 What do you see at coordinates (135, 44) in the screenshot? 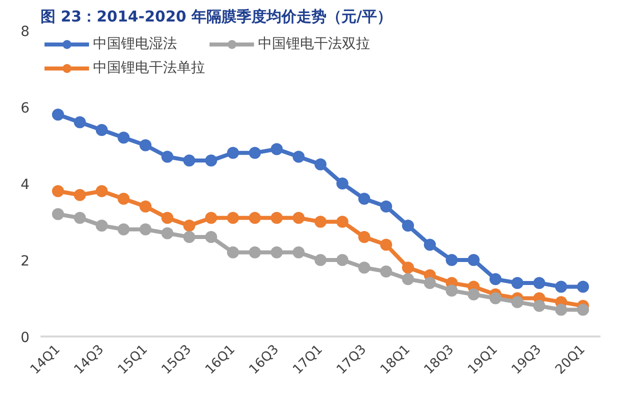
I see `legend-label: 中国锂电湿法` at bounding box center [135, 44].